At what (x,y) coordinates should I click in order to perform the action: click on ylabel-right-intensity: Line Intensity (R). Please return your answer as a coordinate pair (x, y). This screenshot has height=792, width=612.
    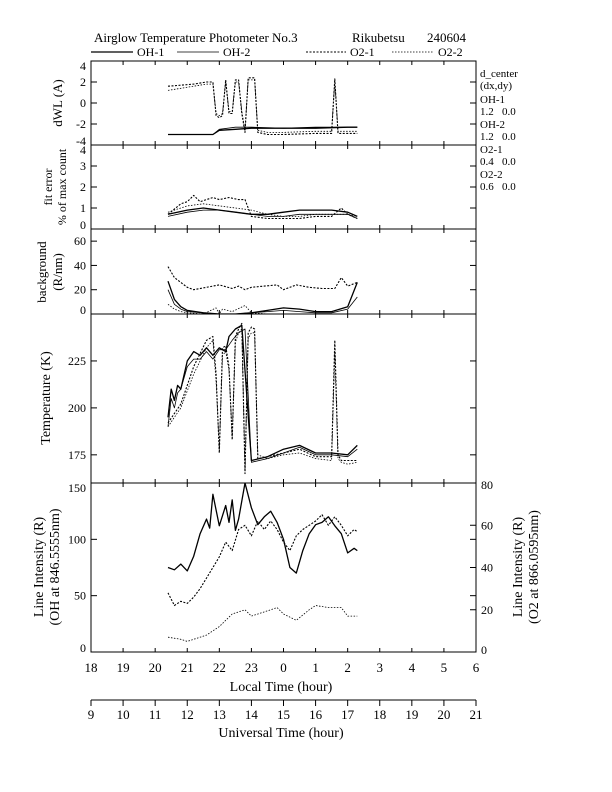
    Looking at the image, I should click on (518, 567).